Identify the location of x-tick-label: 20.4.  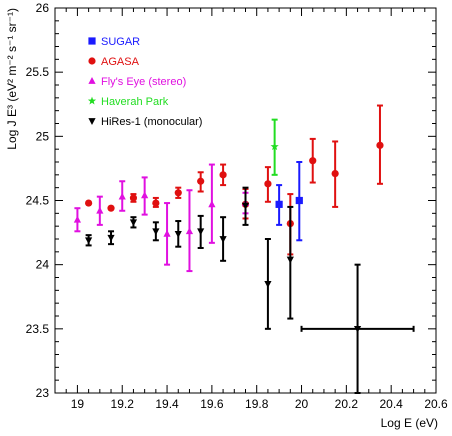
(391, 404).